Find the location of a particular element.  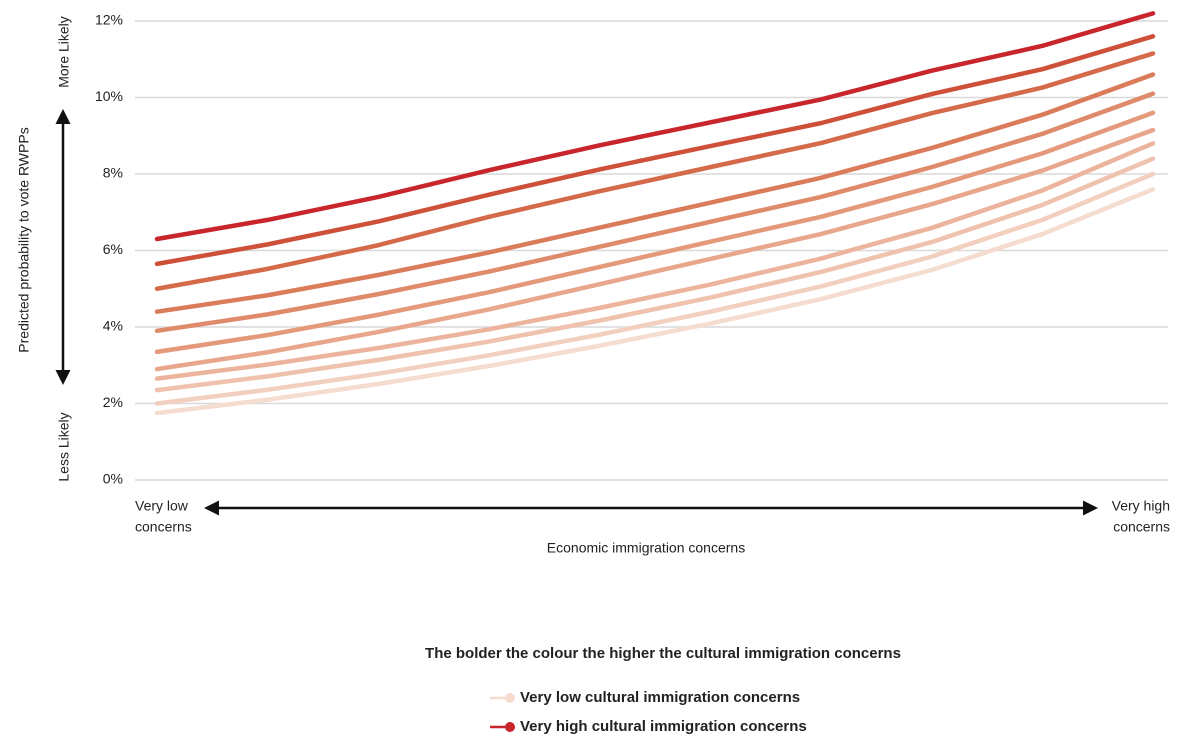

x-low-label: concerns is located at coordinates (163, 527).